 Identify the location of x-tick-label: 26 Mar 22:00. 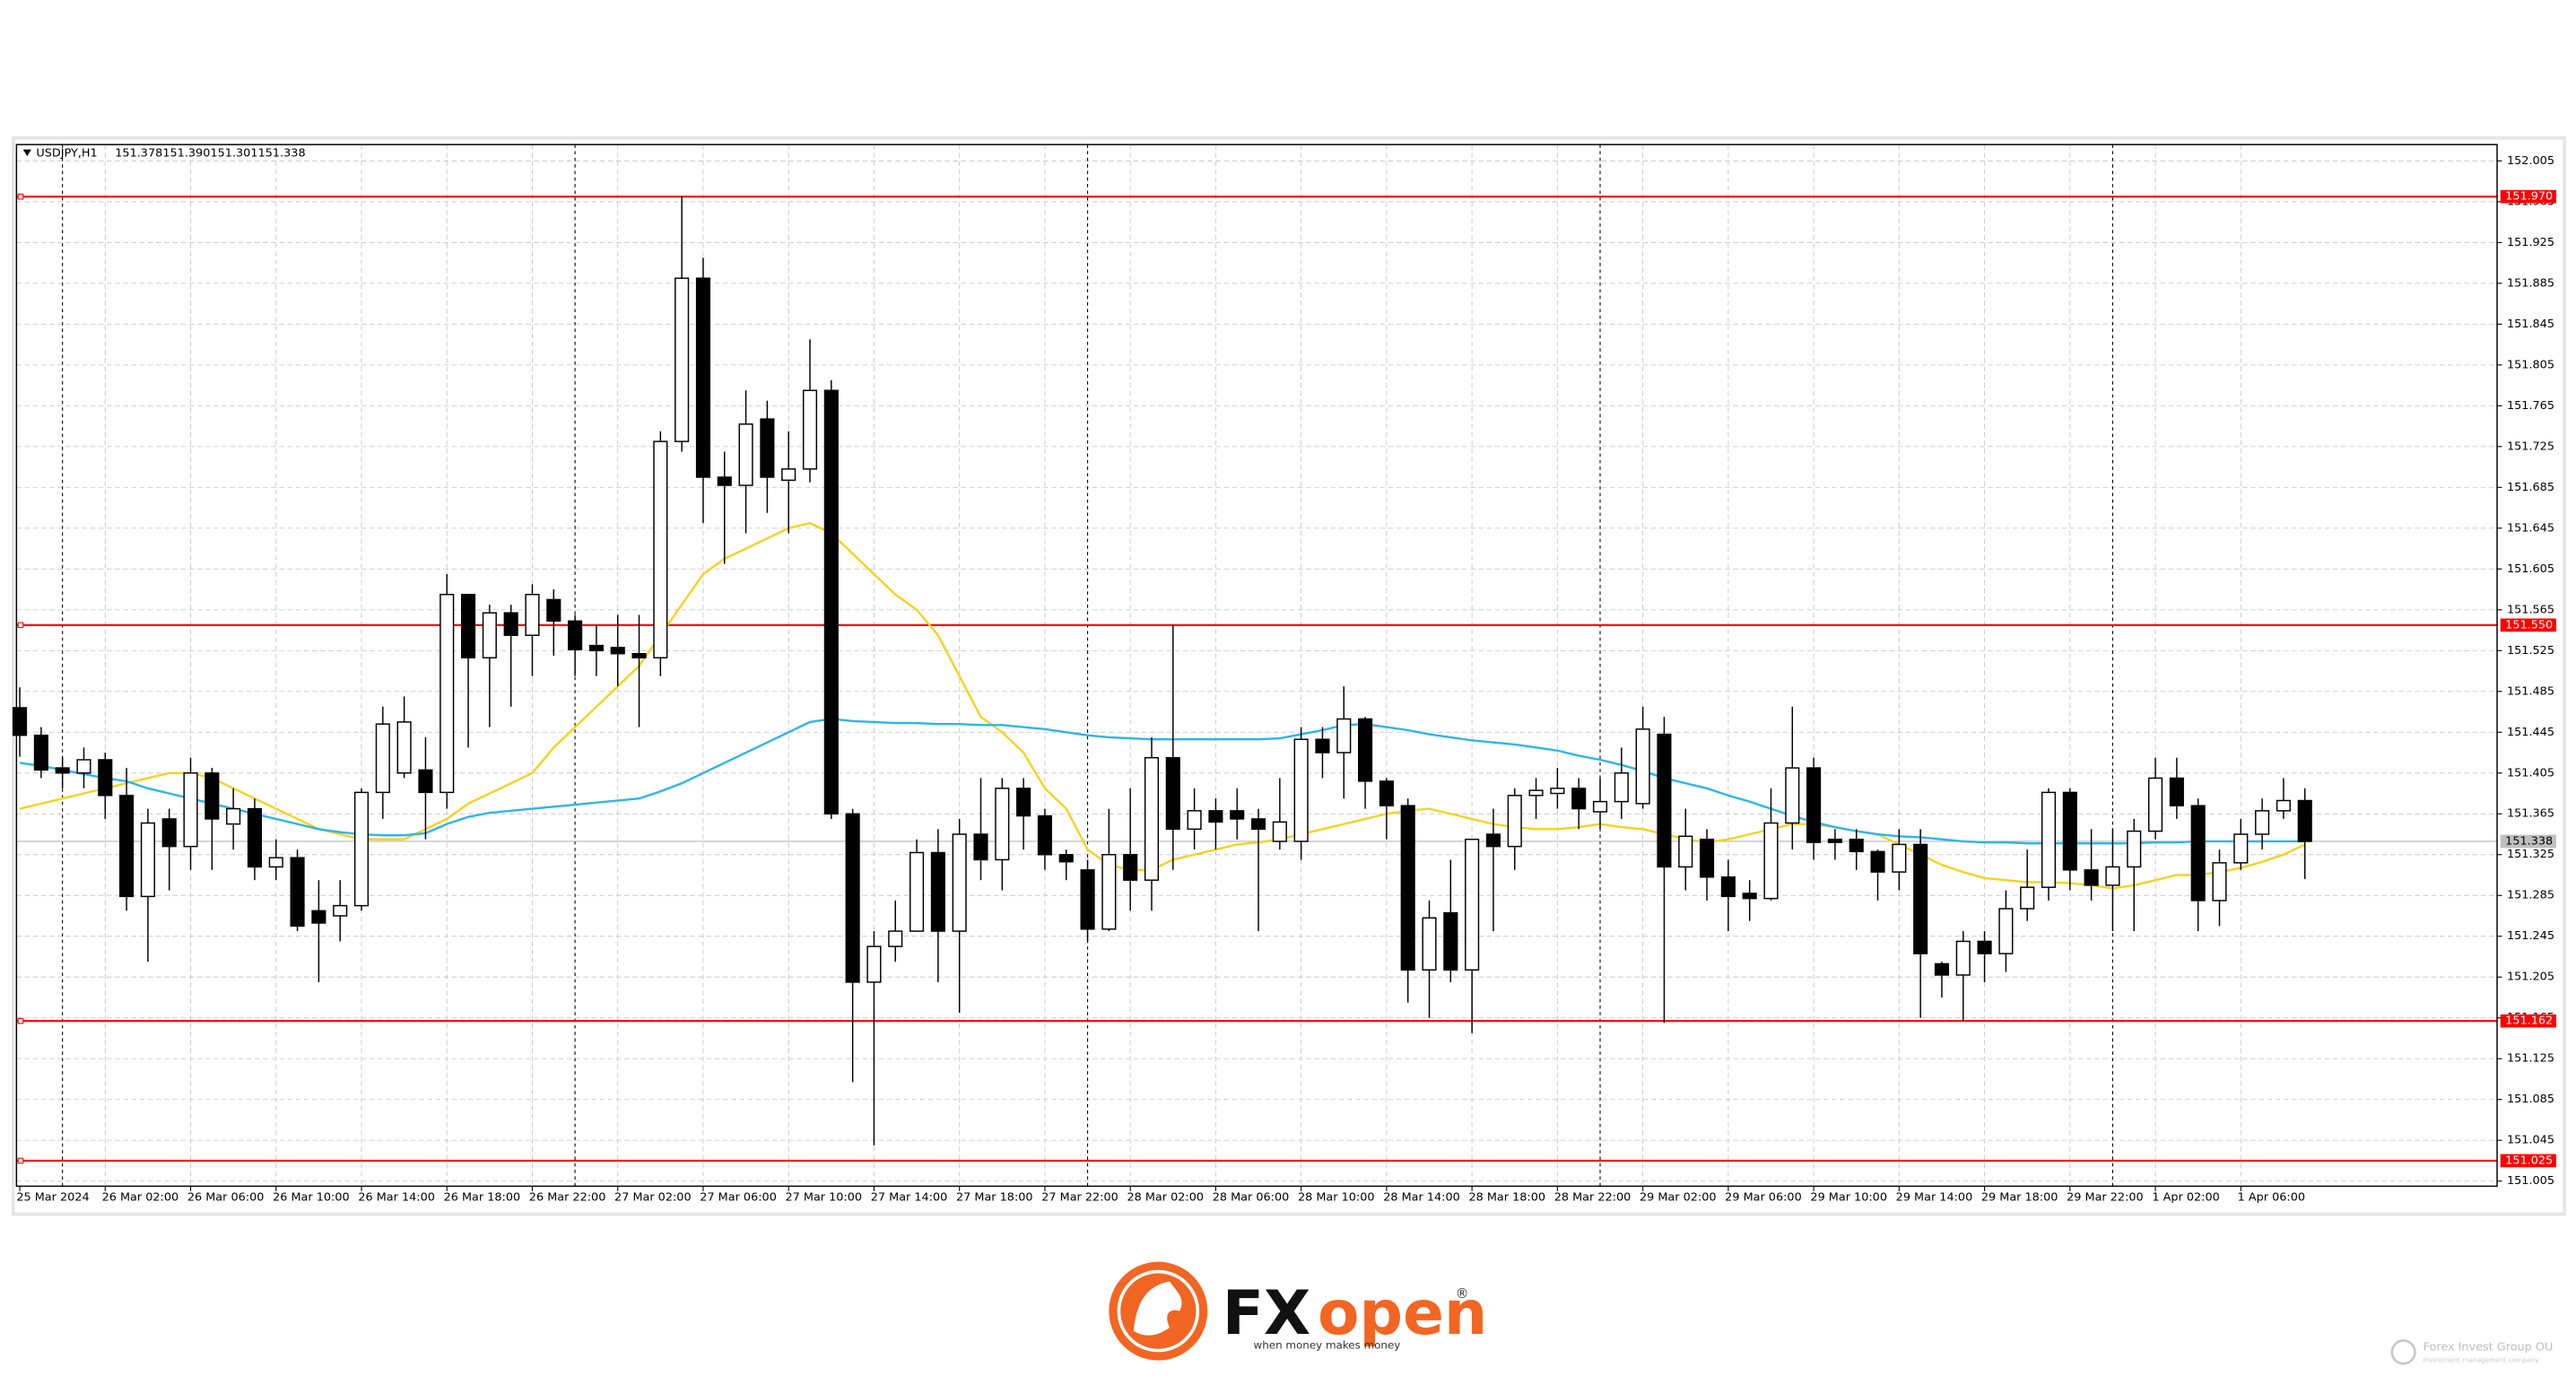
(567, 1198).